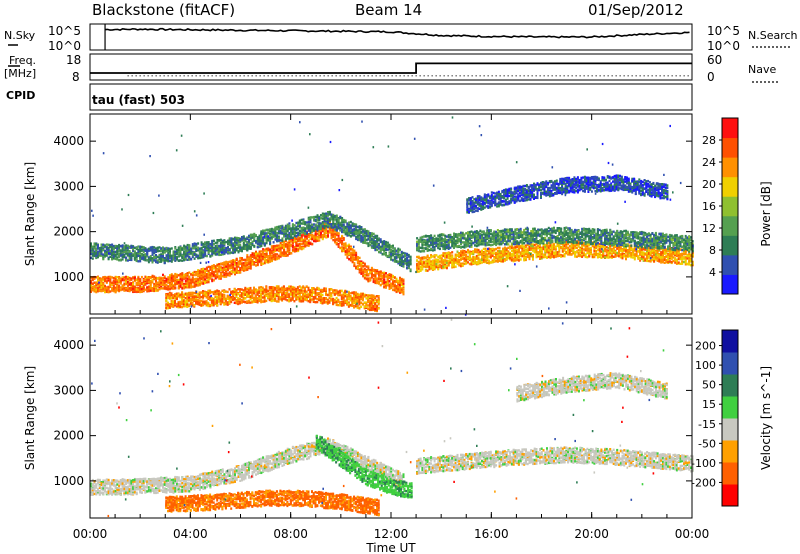 This screenshot has width=800, height=554. What do you see at coordinates (636, 10) in the screenshot?
I see `date-title: 01/Sep/2012` at bounding box center [636, 10].